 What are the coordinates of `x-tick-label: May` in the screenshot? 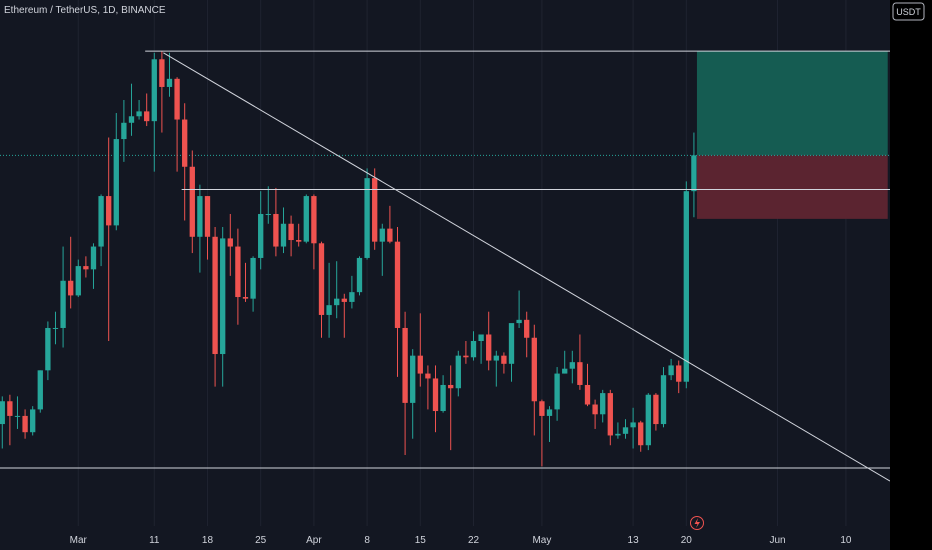 It's located at (541, 540).